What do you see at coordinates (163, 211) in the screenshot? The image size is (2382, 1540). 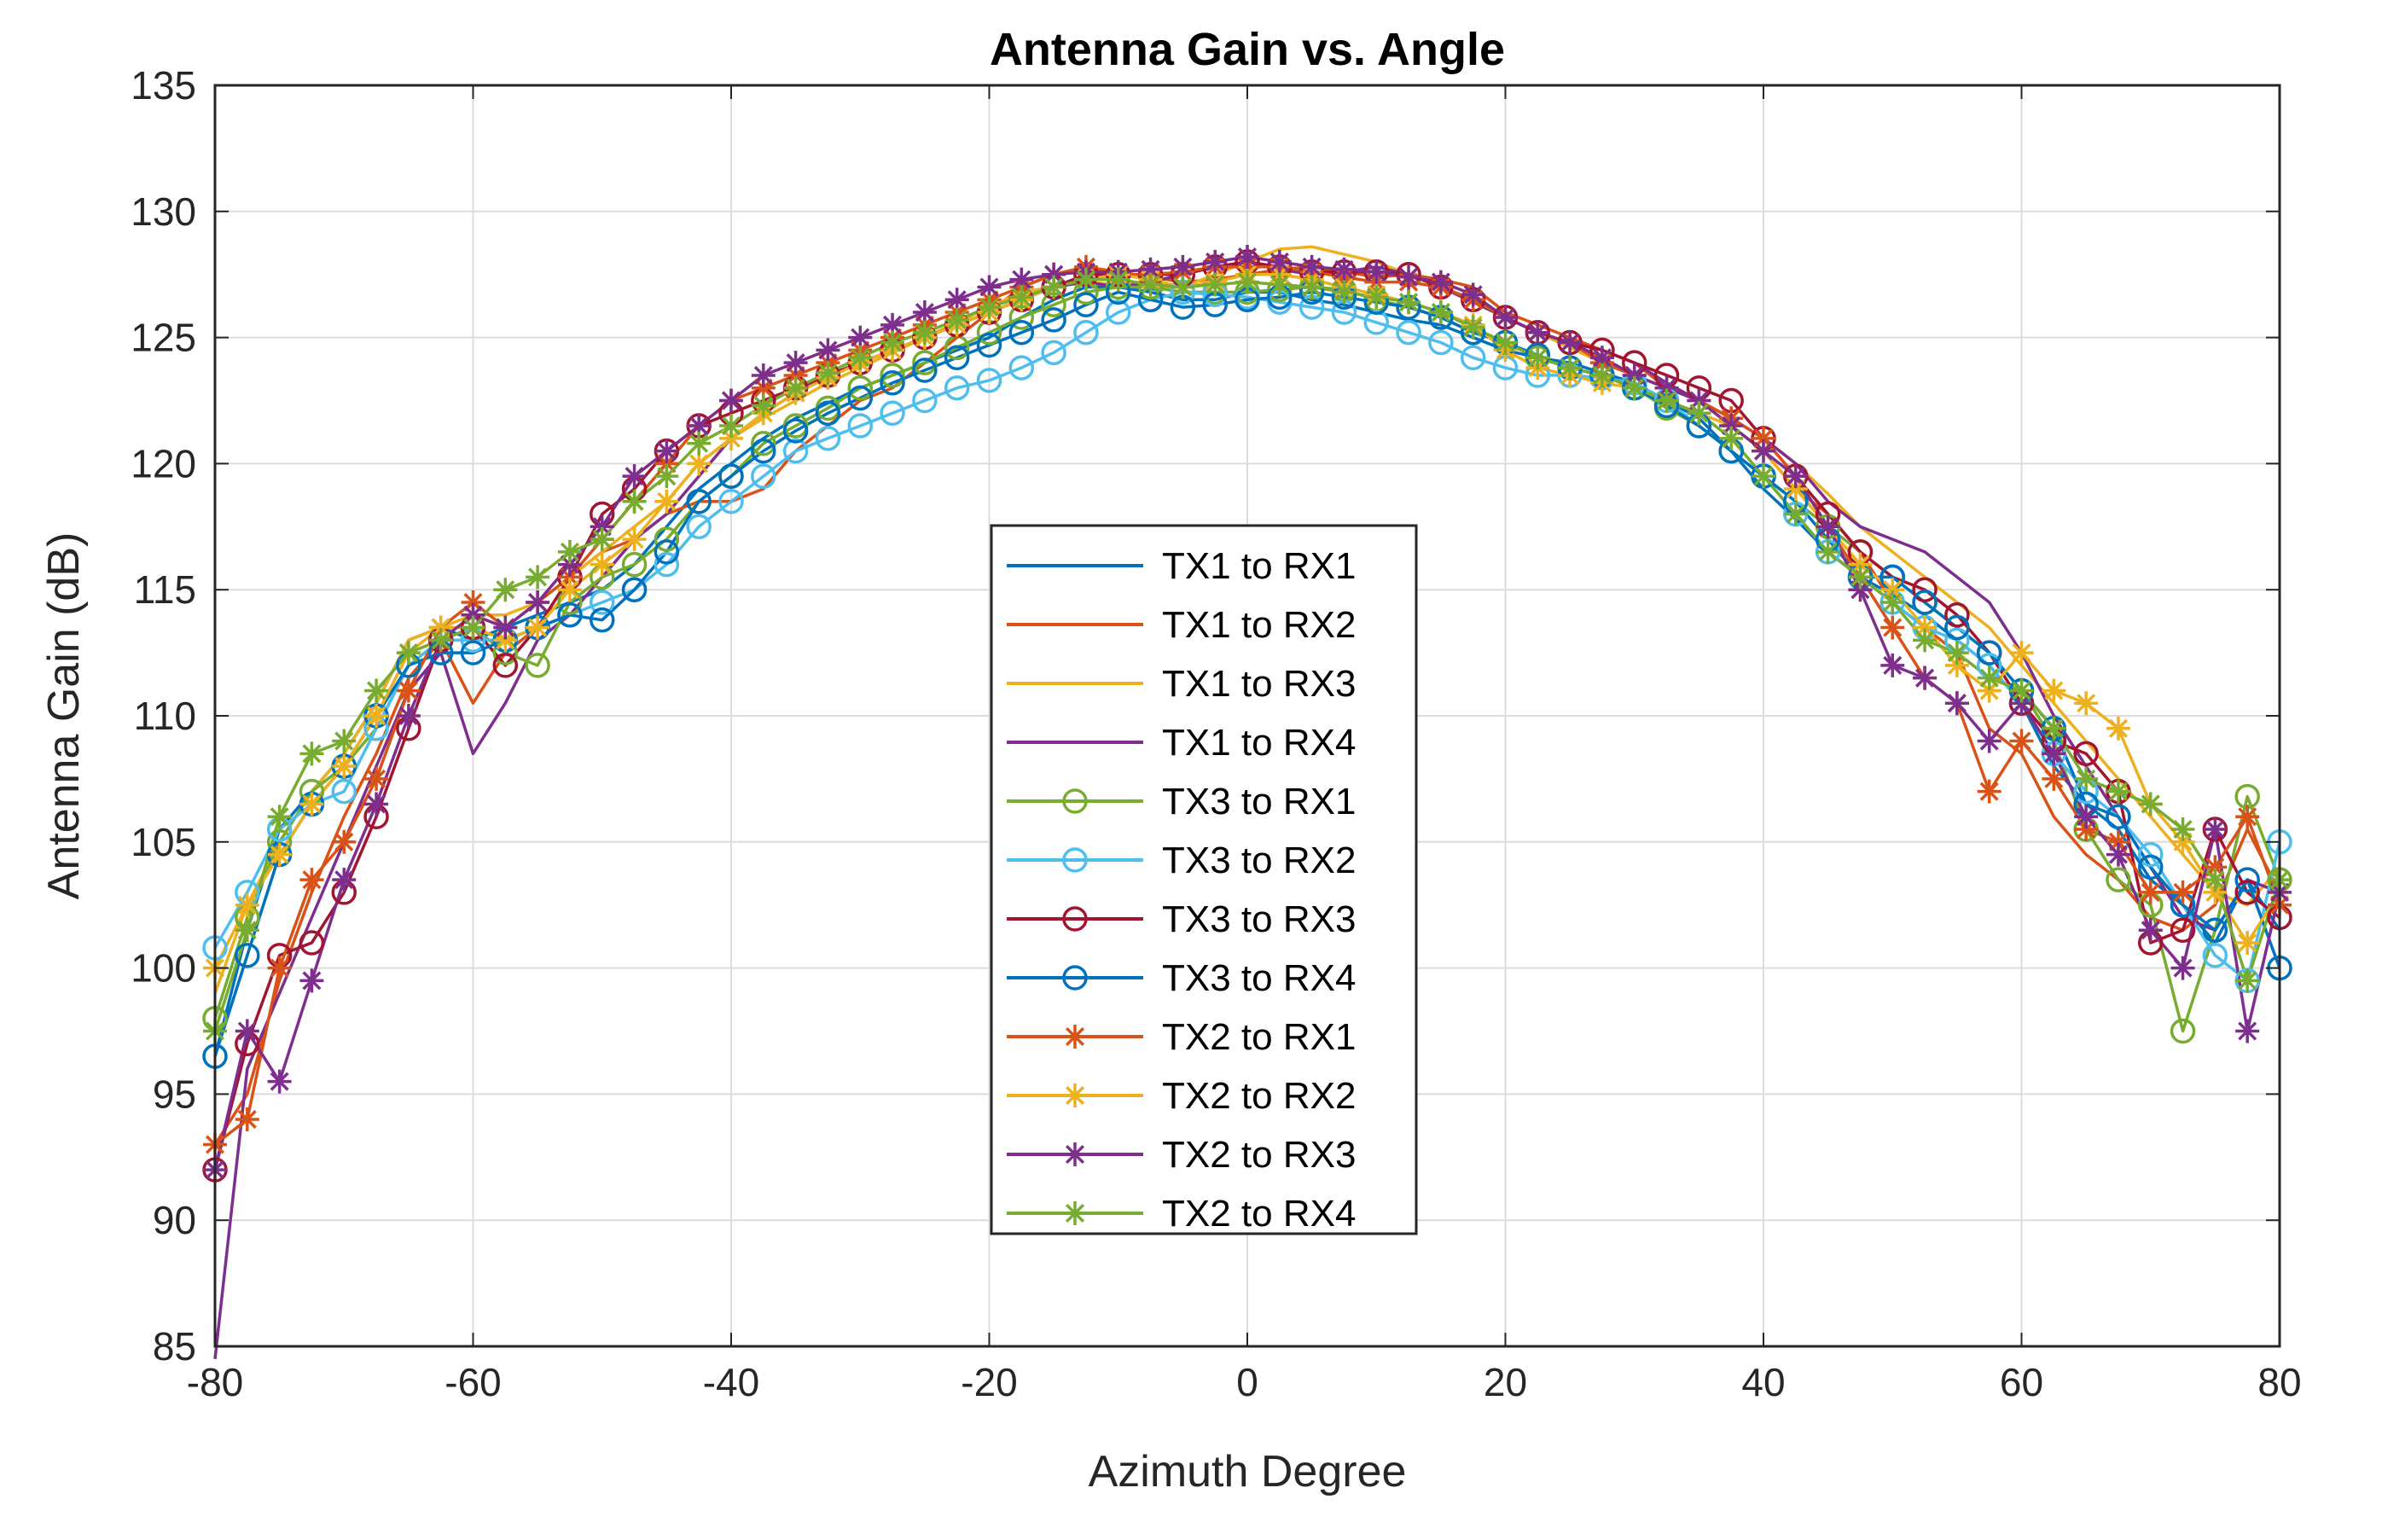 I see `y-tick-label: 130` at bounding box center [163, 211].